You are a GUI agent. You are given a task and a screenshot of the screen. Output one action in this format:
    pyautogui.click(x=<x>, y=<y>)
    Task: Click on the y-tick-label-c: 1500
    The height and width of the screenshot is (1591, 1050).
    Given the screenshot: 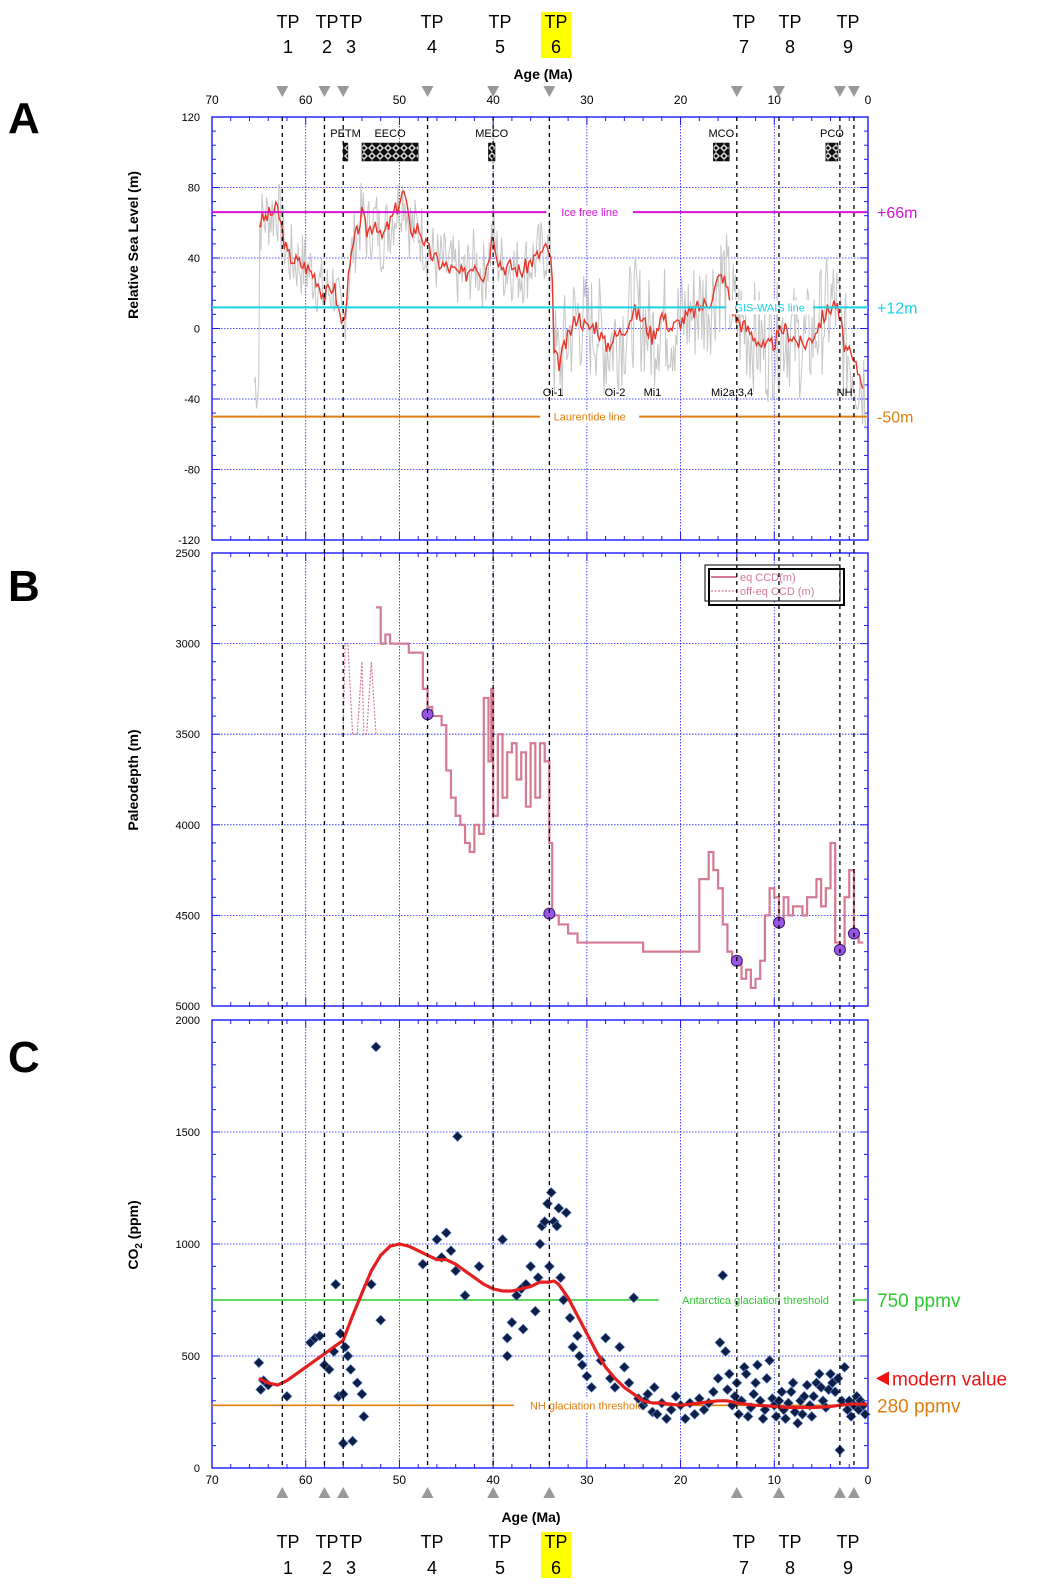 What is the action you would take?
    pyautogui.click(x=188, y=1133)
    